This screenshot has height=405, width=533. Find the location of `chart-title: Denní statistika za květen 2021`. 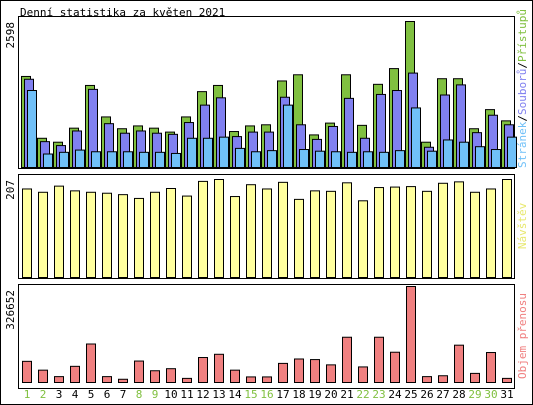

chart-title: Denní statistika za květen 2021 is located at coordinates (122, 12).